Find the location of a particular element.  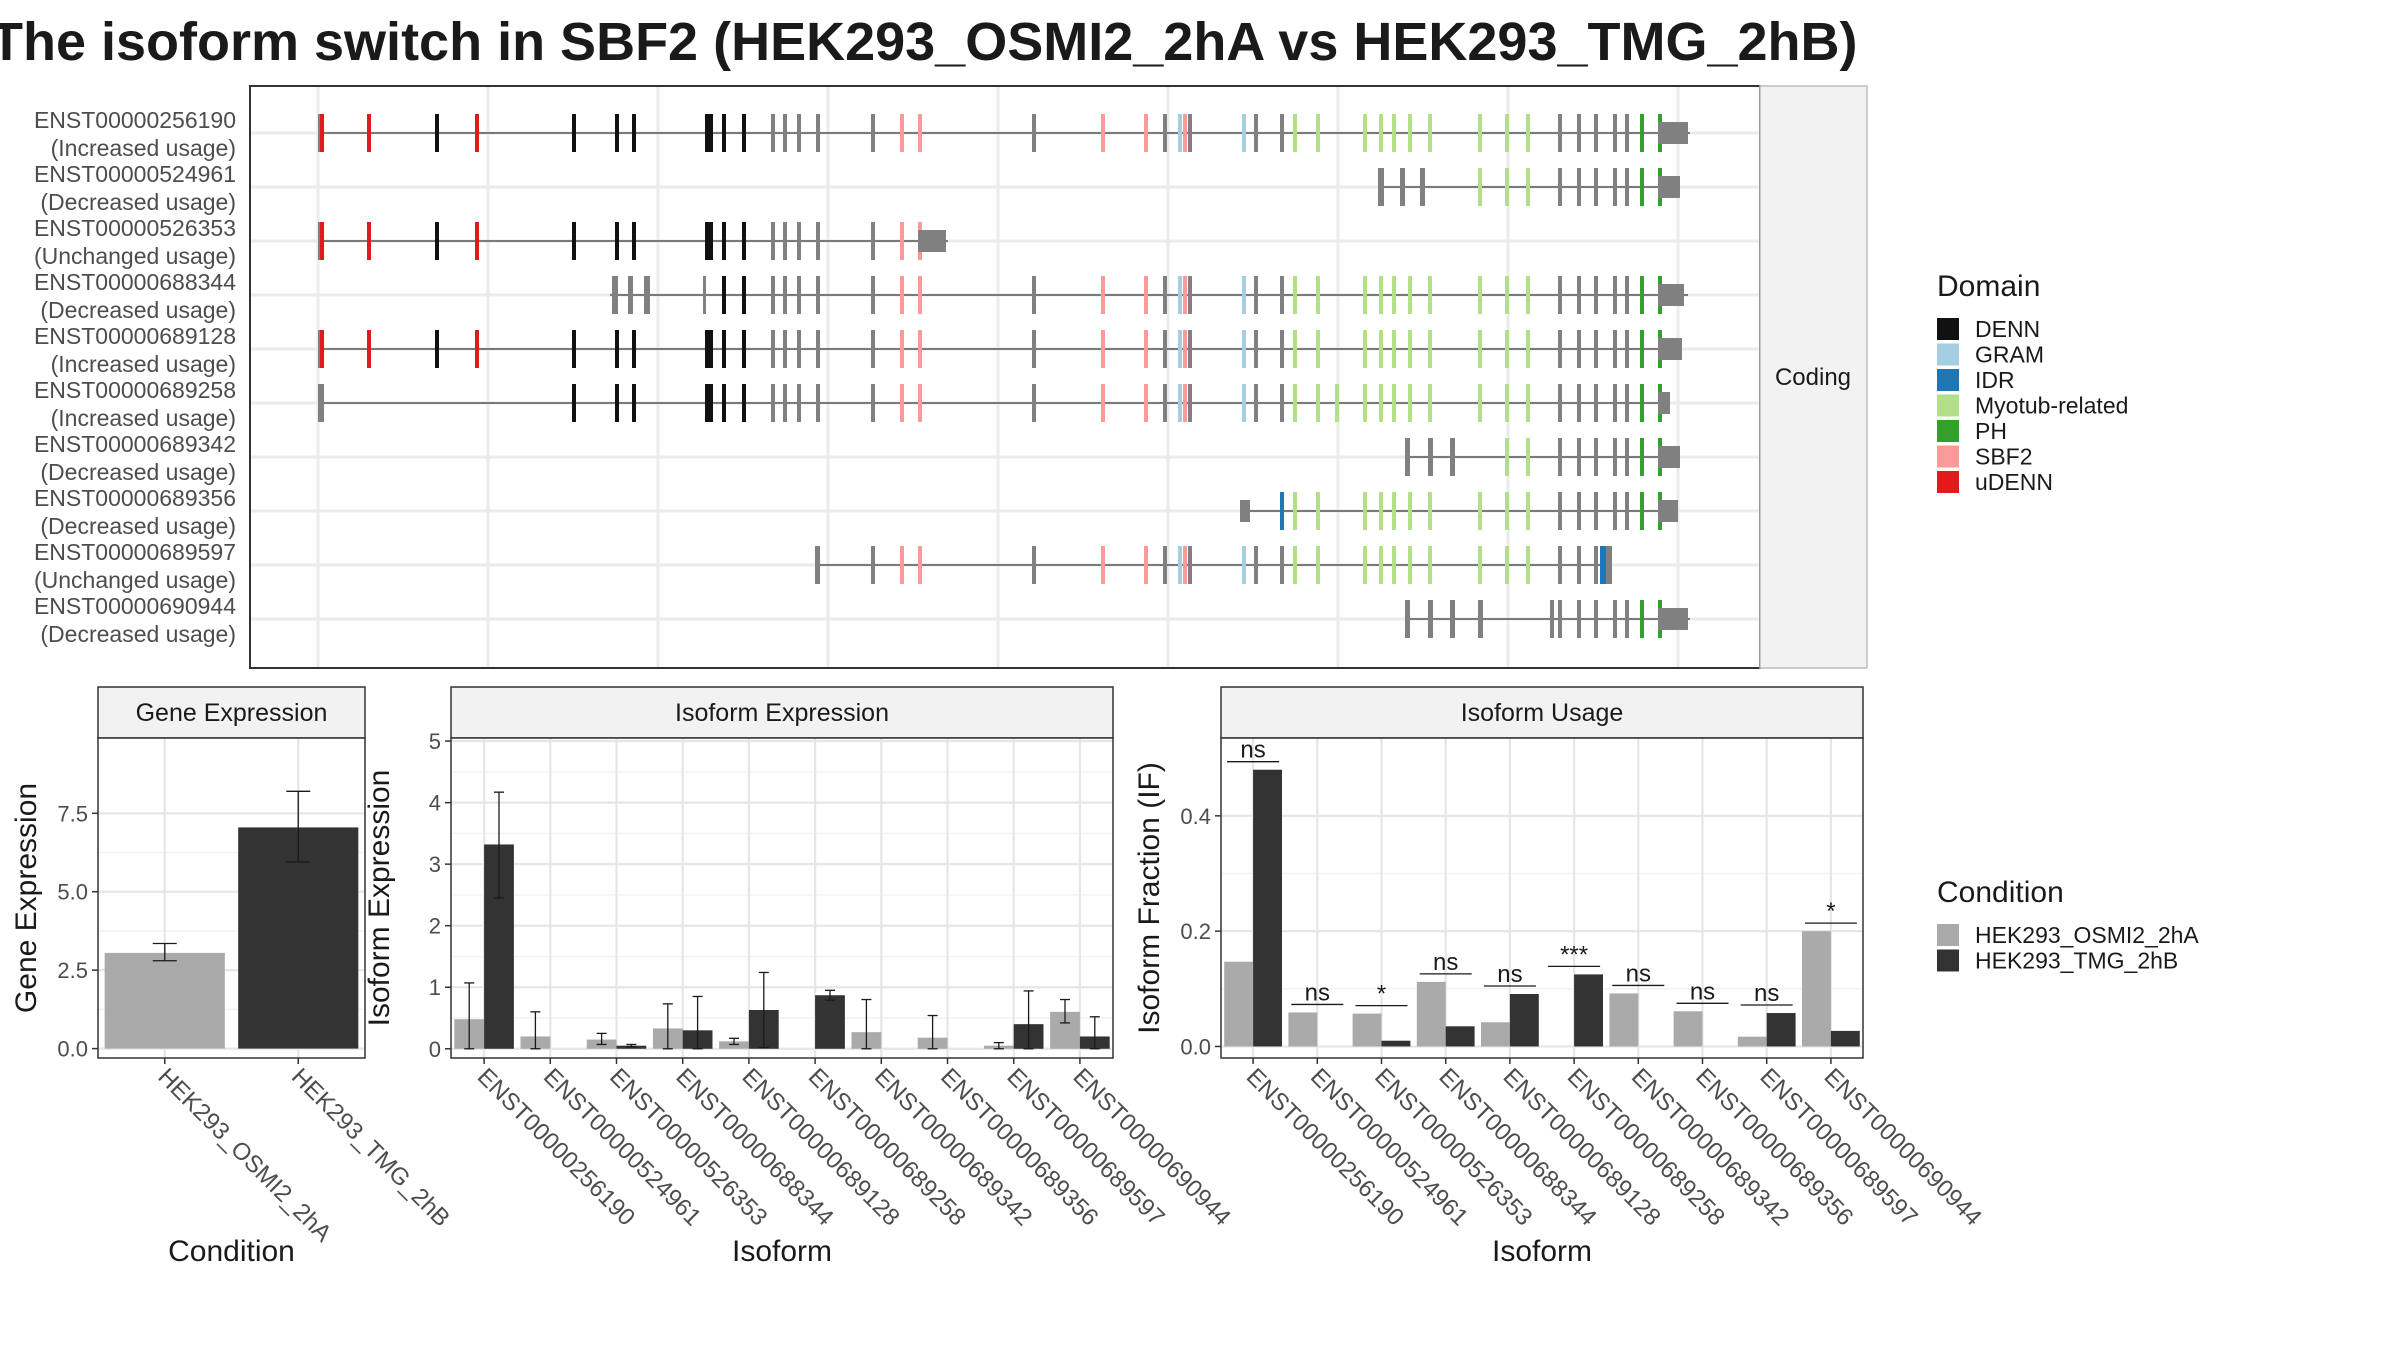

y-axis-title: Isoform Expression is located at coordinates (379, 898).